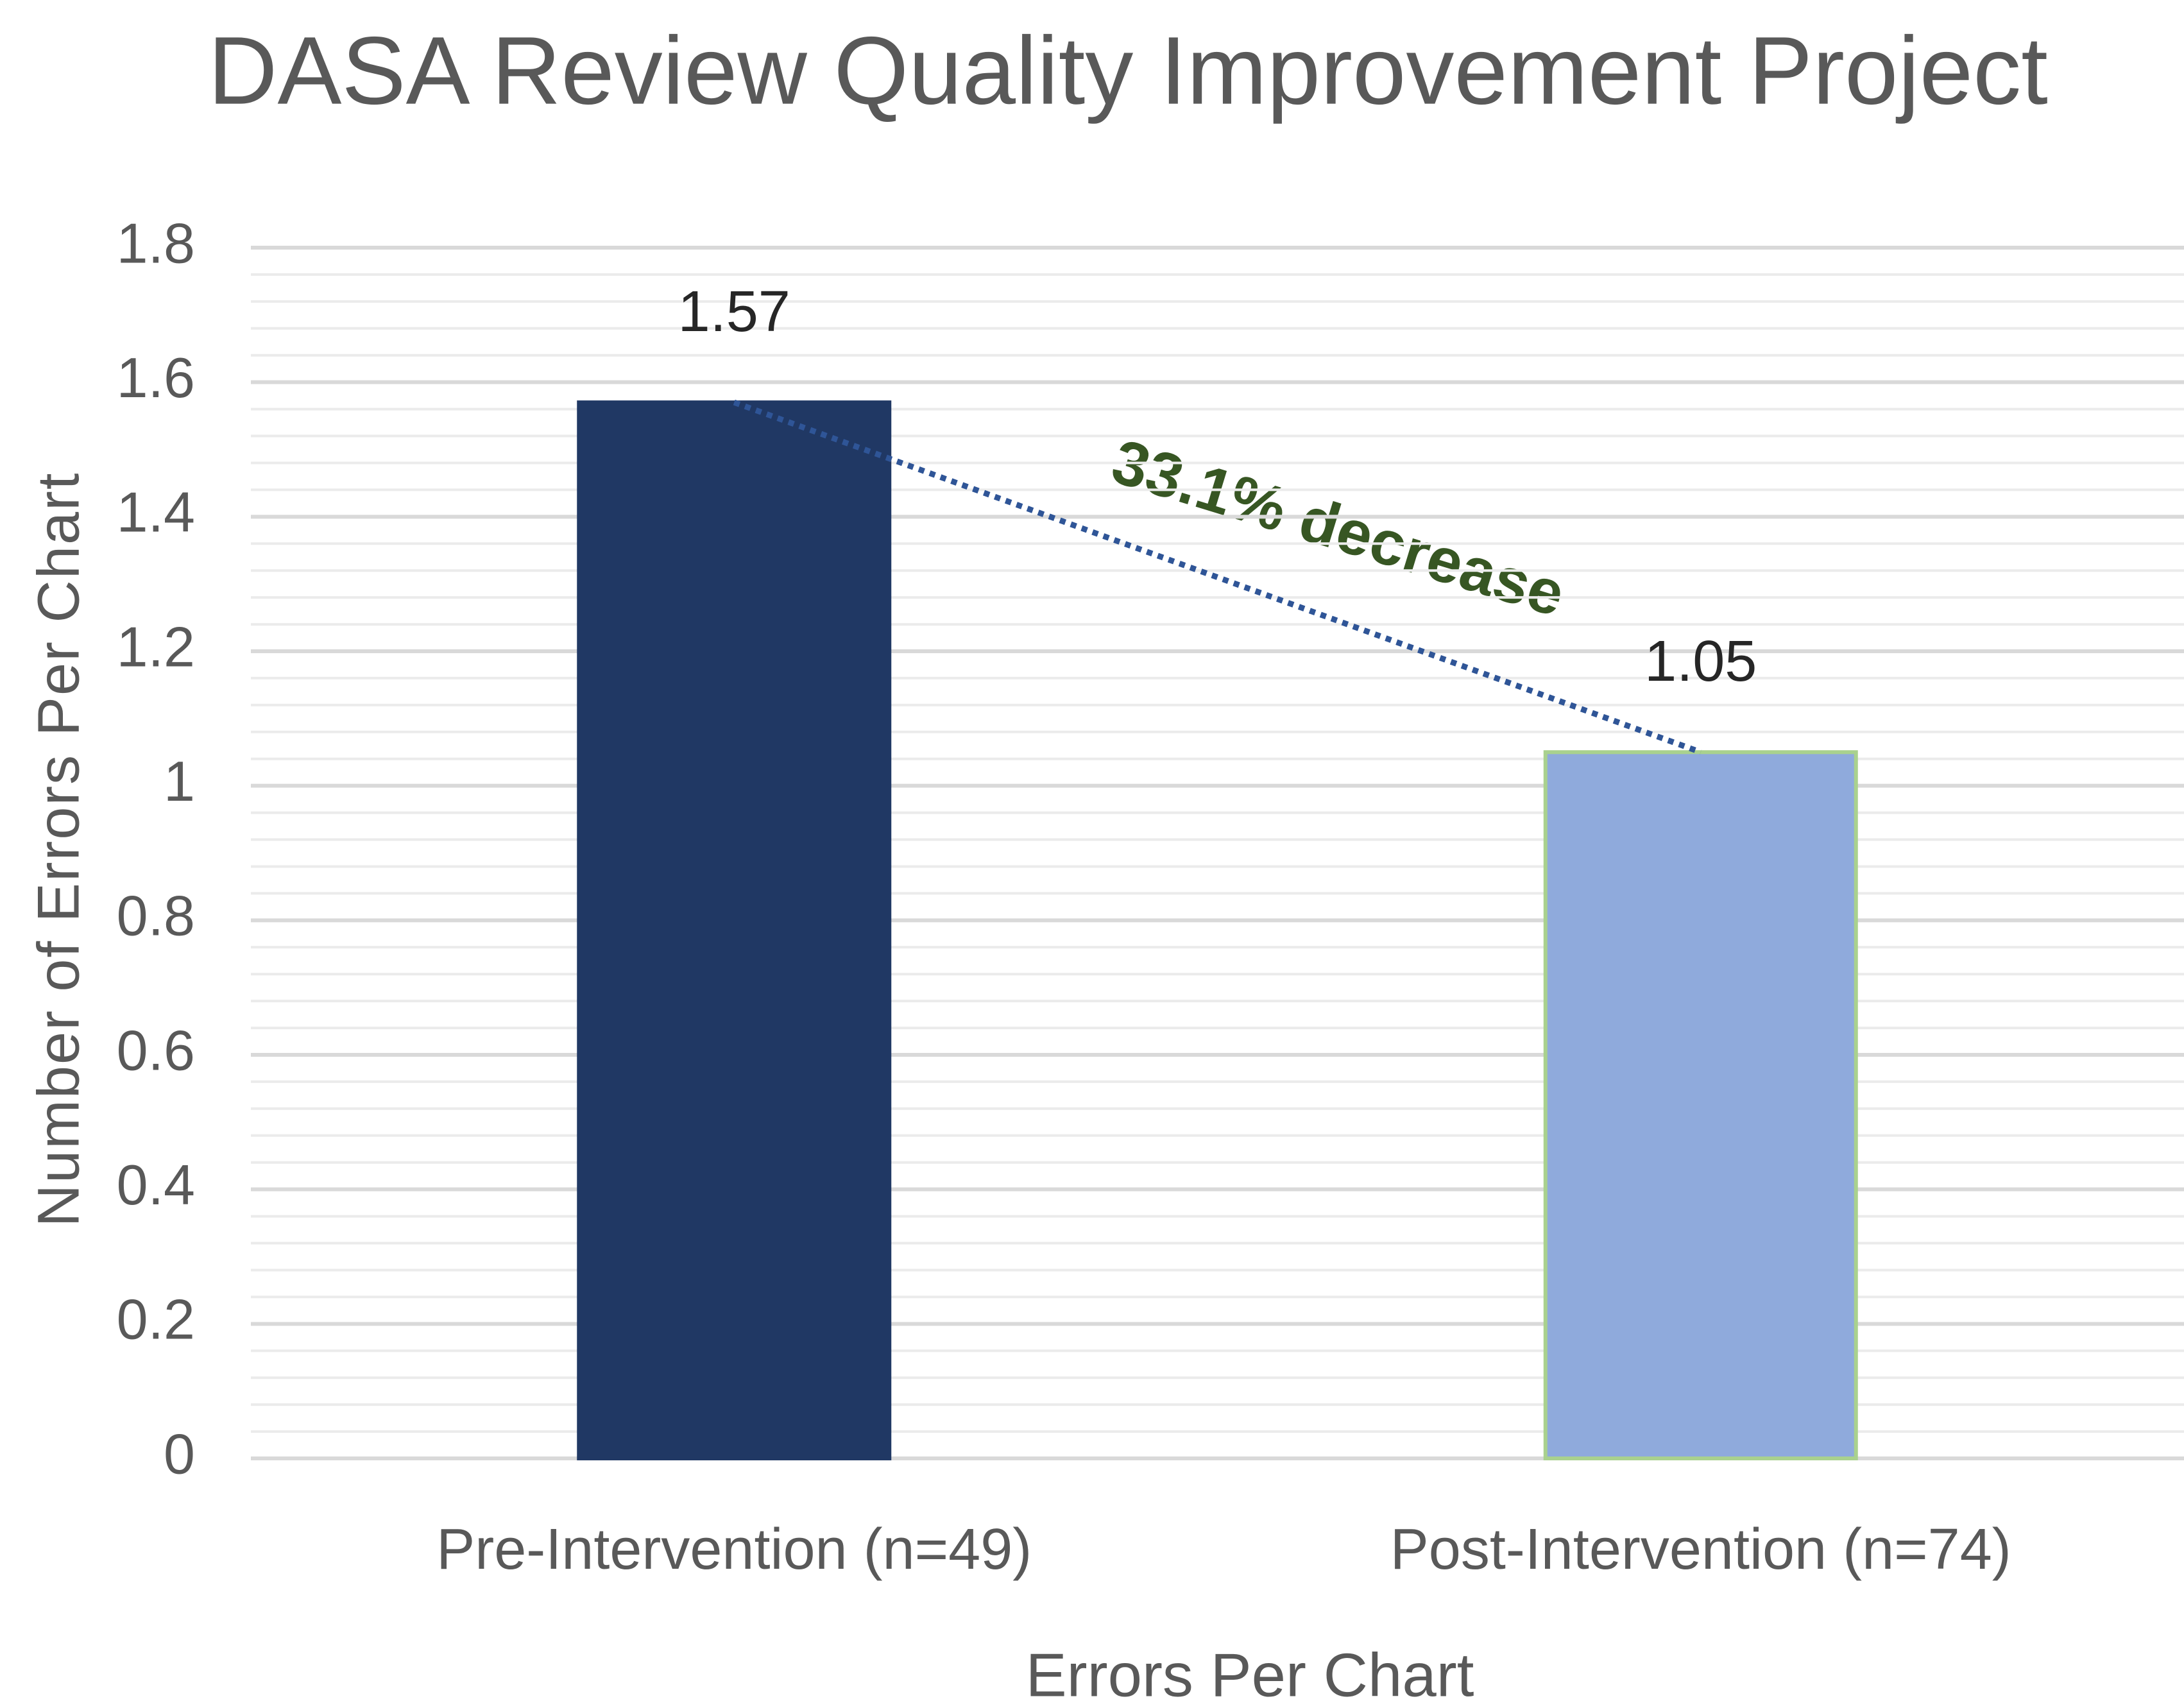 Image resolution: width=2184 pixels, height=1708 pixels. Describe the element at coordinates (1128, 70) in the screenshot. I see `chart-title: DASA Review Quality Improvement Project` at that location.